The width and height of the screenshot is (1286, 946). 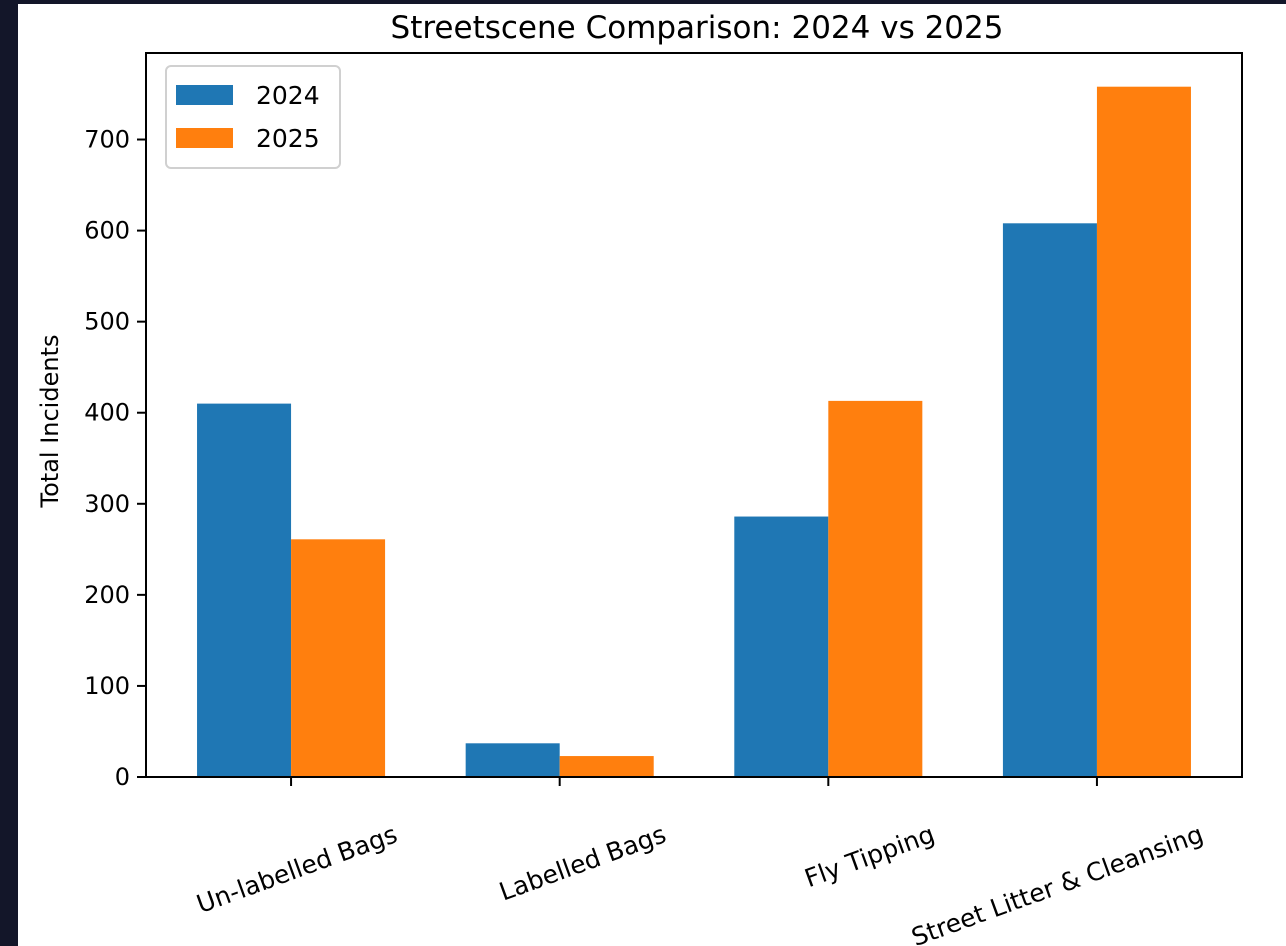 I want to click on y-axis: 0 100 200 300 400 500 600 700, so click(x=115, y=458).